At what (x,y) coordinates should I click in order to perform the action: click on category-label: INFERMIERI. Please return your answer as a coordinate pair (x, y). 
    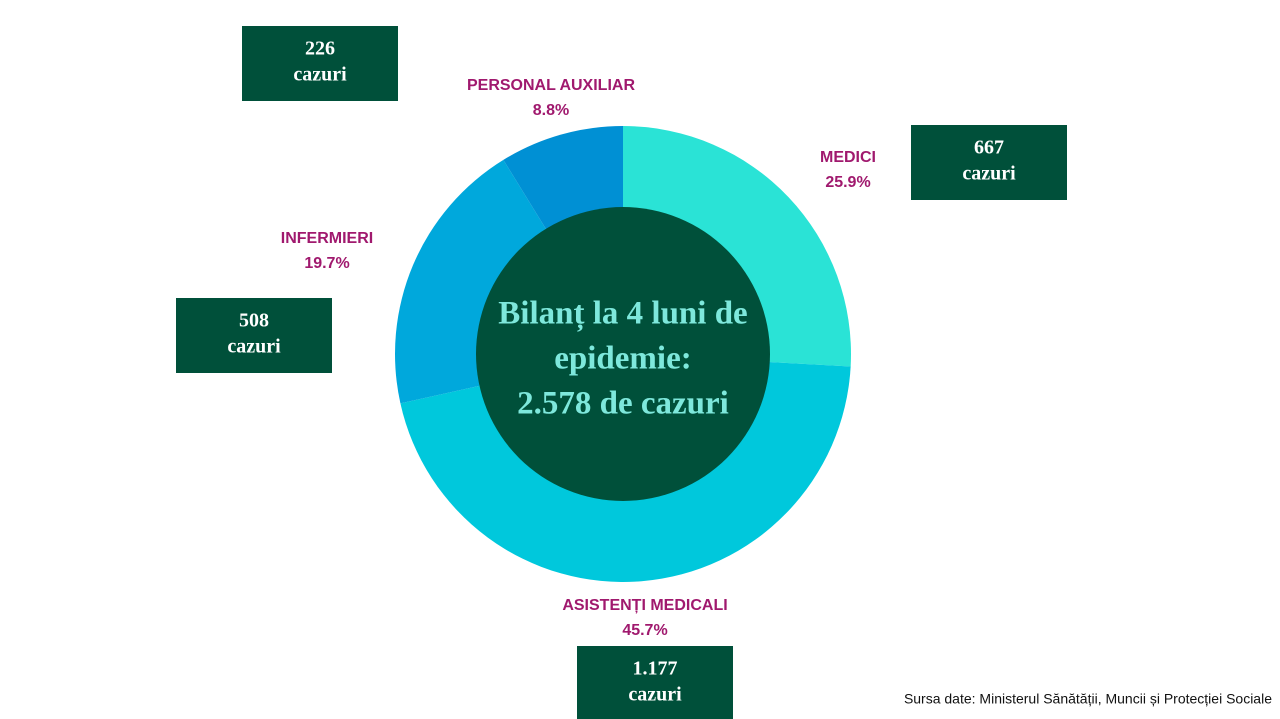
    Looking at the image, I should click on (327, 238).